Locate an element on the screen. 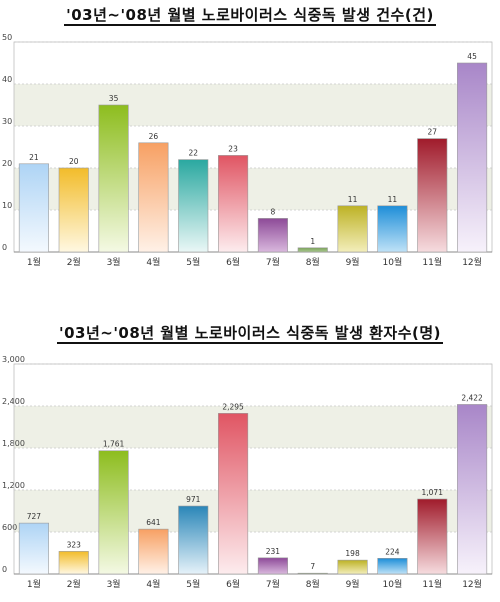 Image resolution: width=500 pixels, height=602 pixels. data-label: 1,761 is located at coordinates (114, 444).